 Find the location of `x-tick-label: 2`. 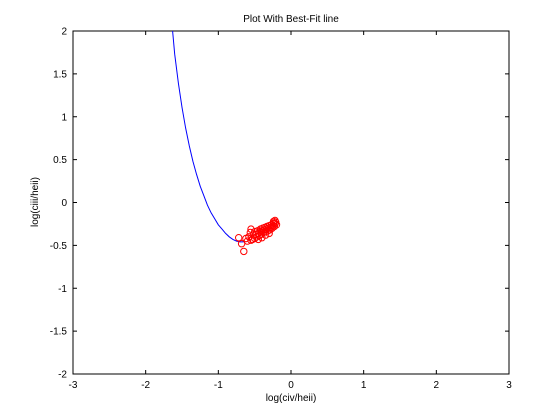

x-tick-label: 2 is located at coordinates (437, 385).